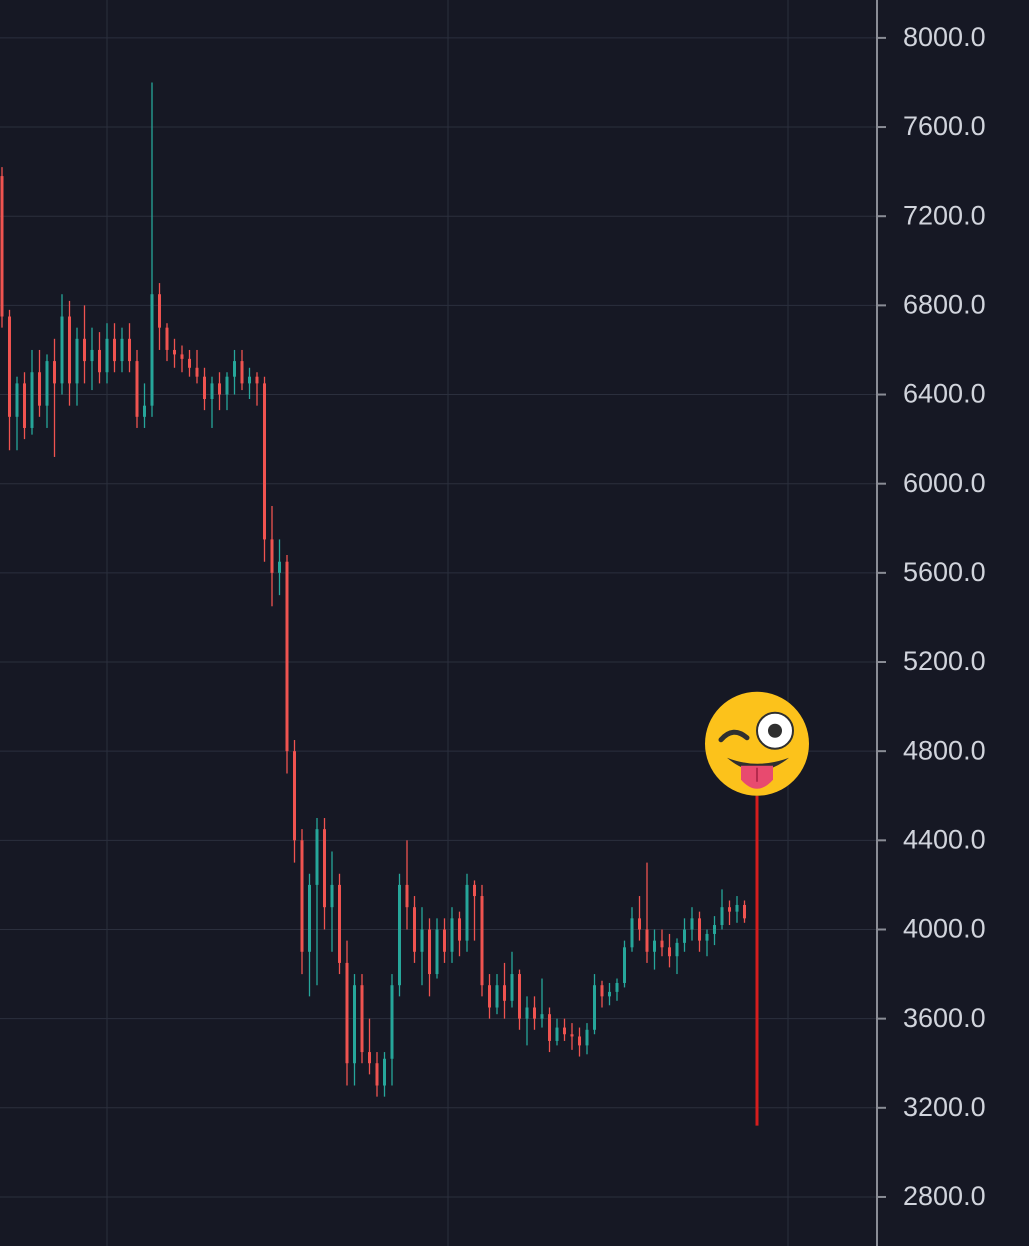 This screenshot has height=1246, width=1029. I want to click on y-tick-label: 6800.0, so click(944, 304).